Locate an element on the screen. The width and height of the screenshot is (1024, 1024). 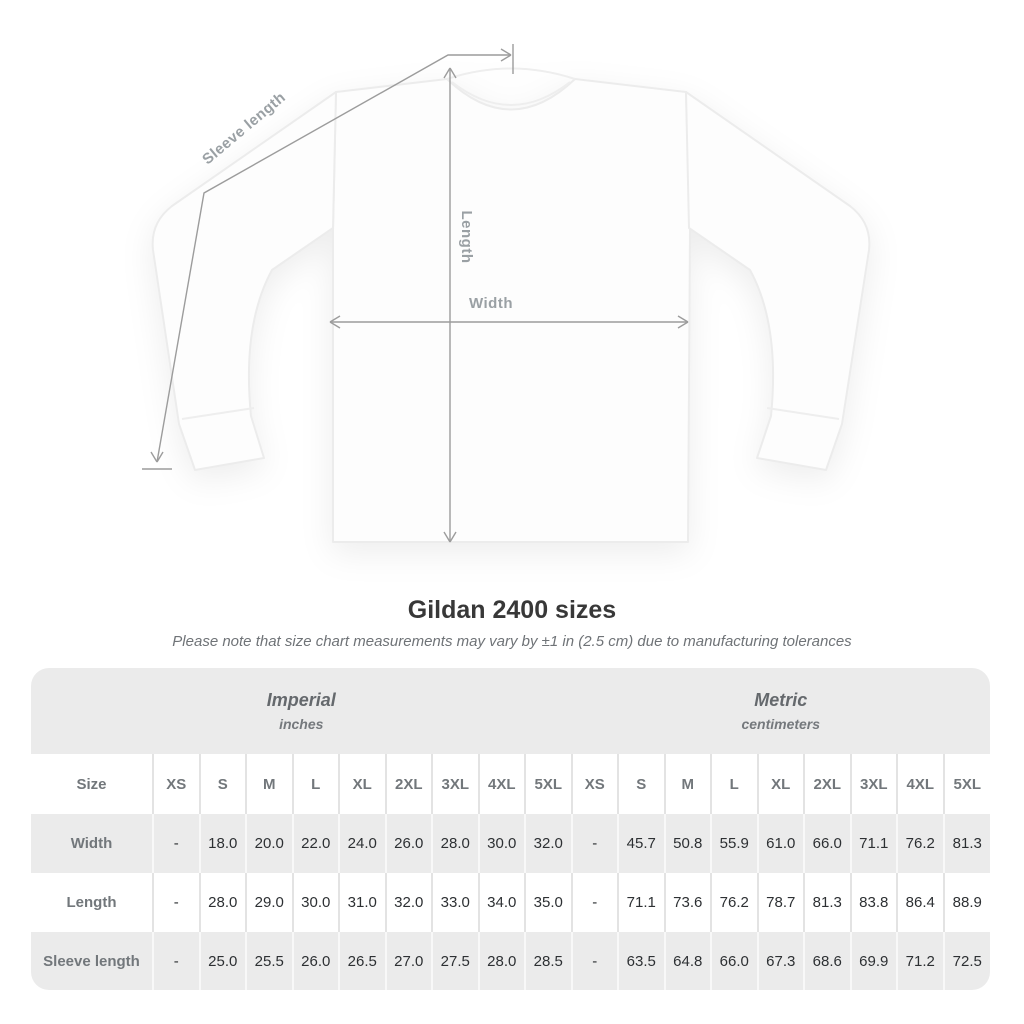
metric-value-cell: 67.3 is located at coordinates (780, 961).